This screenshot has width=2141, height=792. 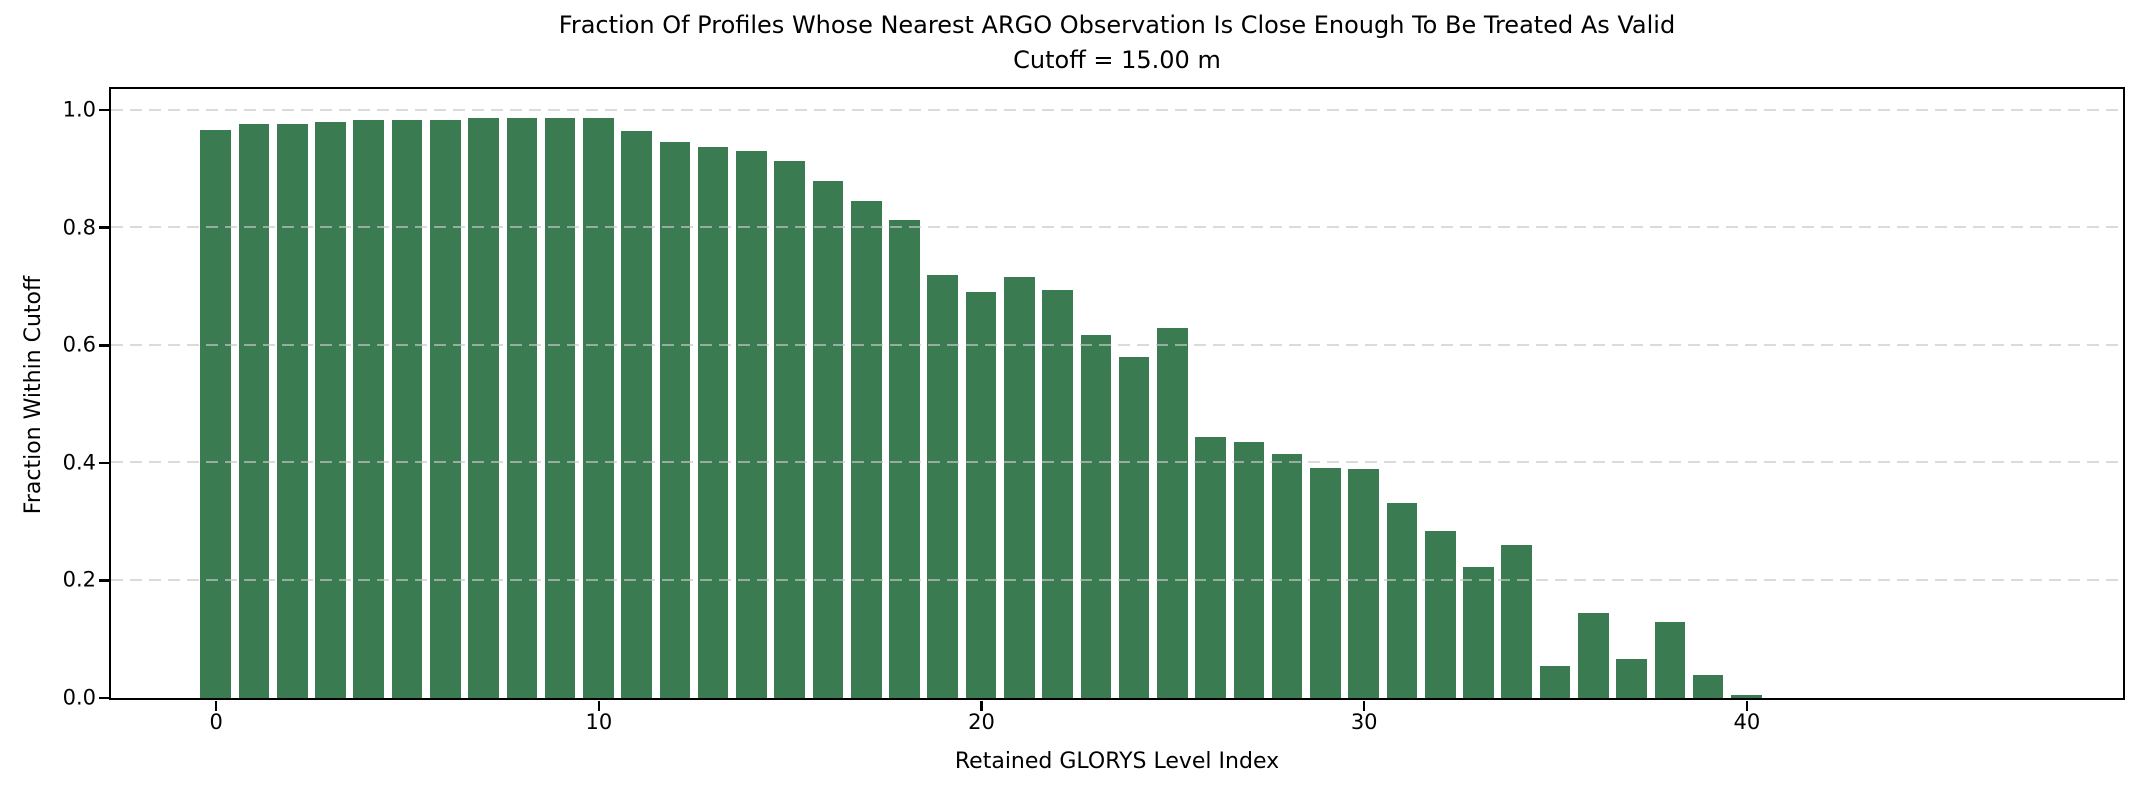 What do you see at coordinates (33, 395) in the screenshot?
I see `y-axis-label: Fraction Within Cutoff` at bounding box center [33, 395].